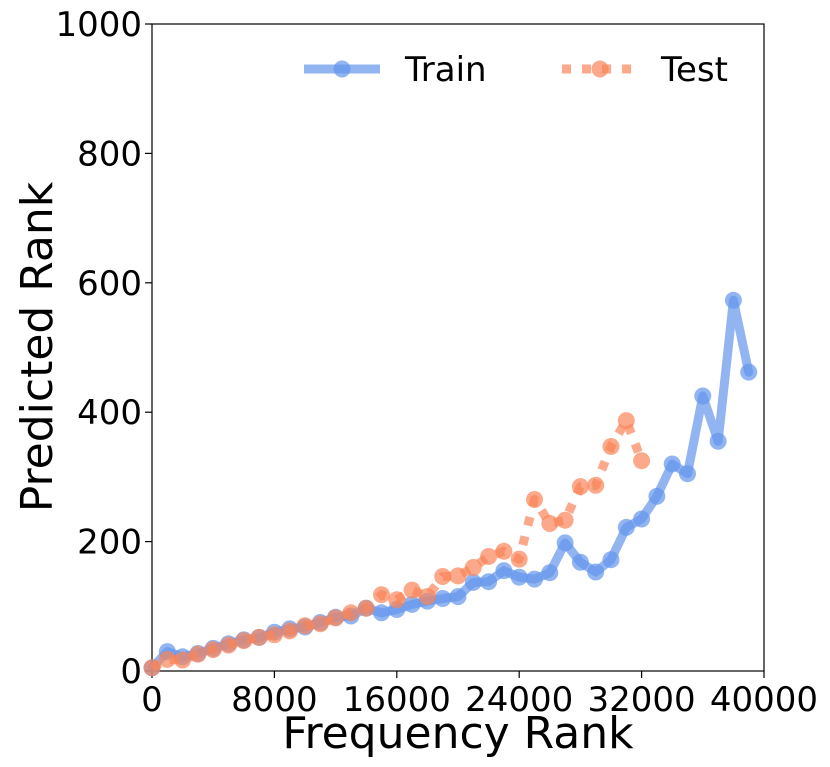 This screenshot has width=830, height=767. What do you see at coordinates (642, 700) in the screenshot?
I see `x-tick-label: 32000` at bounding box center [642, 700].